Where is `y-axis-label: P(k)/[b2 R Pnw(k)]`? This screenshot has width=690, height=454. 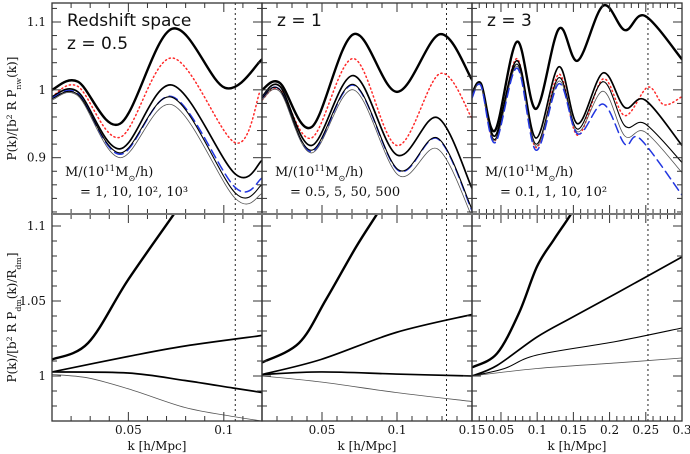 y-axis-label: P(k)/[b2 R Pnw(k)] is located at coordinates (14, 109).